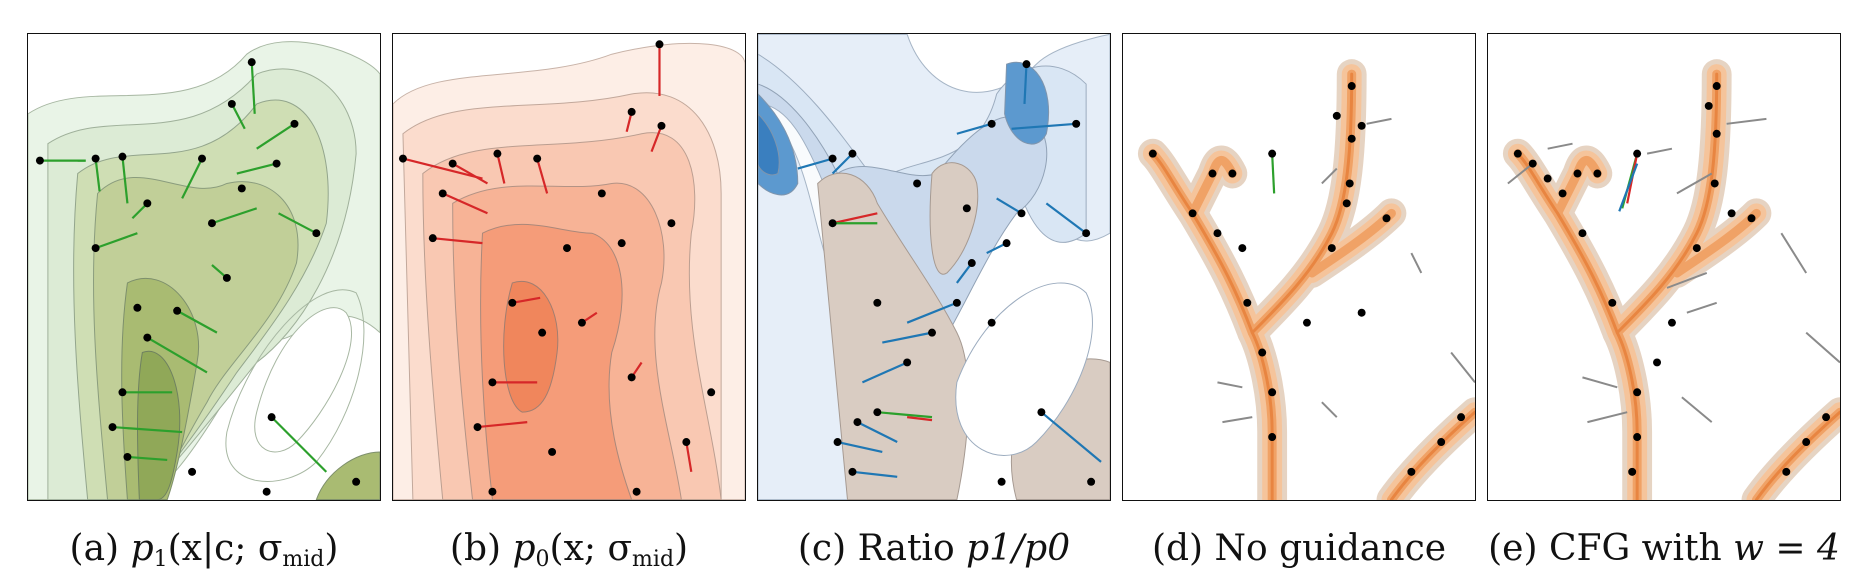 The image size is (1871, 582). What do you see at coordinates (934, 548) in the screenshot?
I see `caption-c: (c) Ratio p1/p0` at bounding box center [934, 548].